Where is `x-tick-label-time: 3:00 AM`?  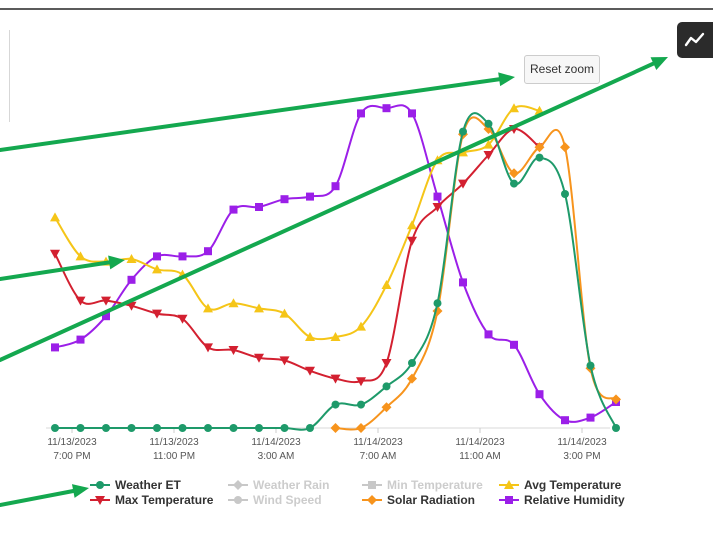
x-tick-label-time: 3:00 AM is located at coordinates (276, 456).